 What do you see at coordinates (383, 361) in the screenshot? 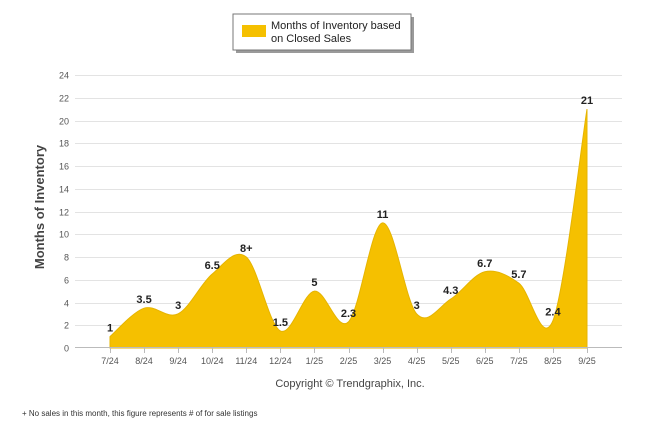
I see `x-tick-label: 3/25` at bounding box center [383, 361].